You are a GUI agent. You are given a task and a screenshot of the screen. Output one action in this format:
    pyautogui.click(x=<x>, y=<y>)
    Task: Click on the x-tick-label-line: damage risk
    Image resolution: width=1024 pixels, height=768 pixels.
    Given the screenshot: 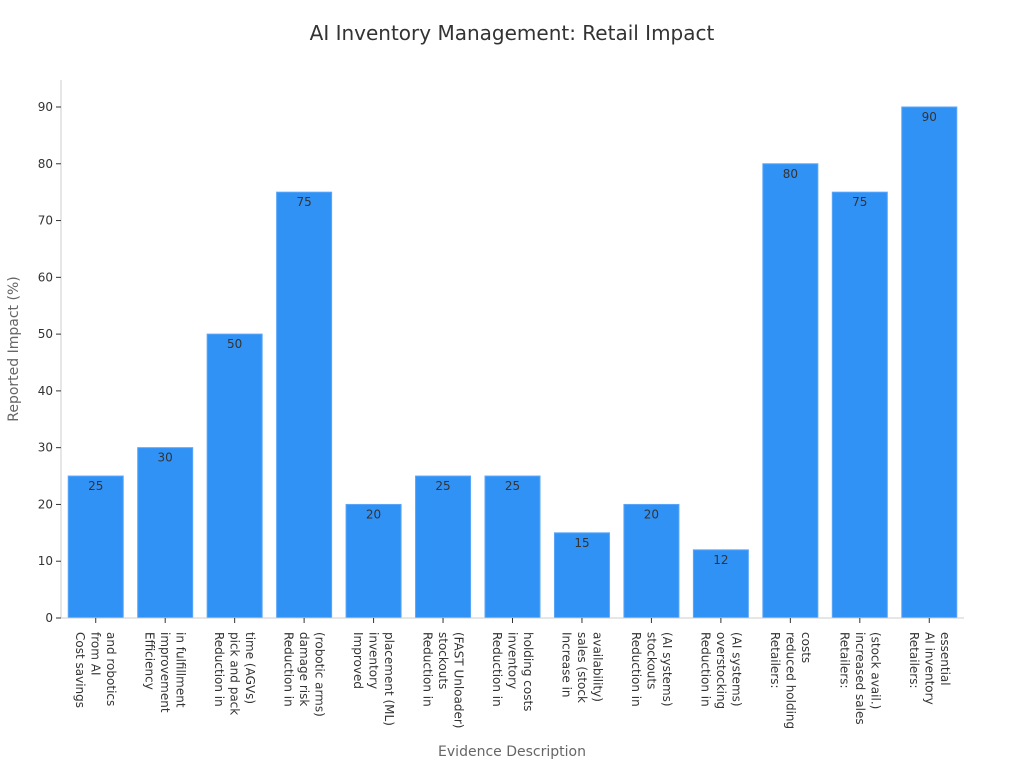 What is the action you would take?
    pyautogui.click(x=304, y=669)
    